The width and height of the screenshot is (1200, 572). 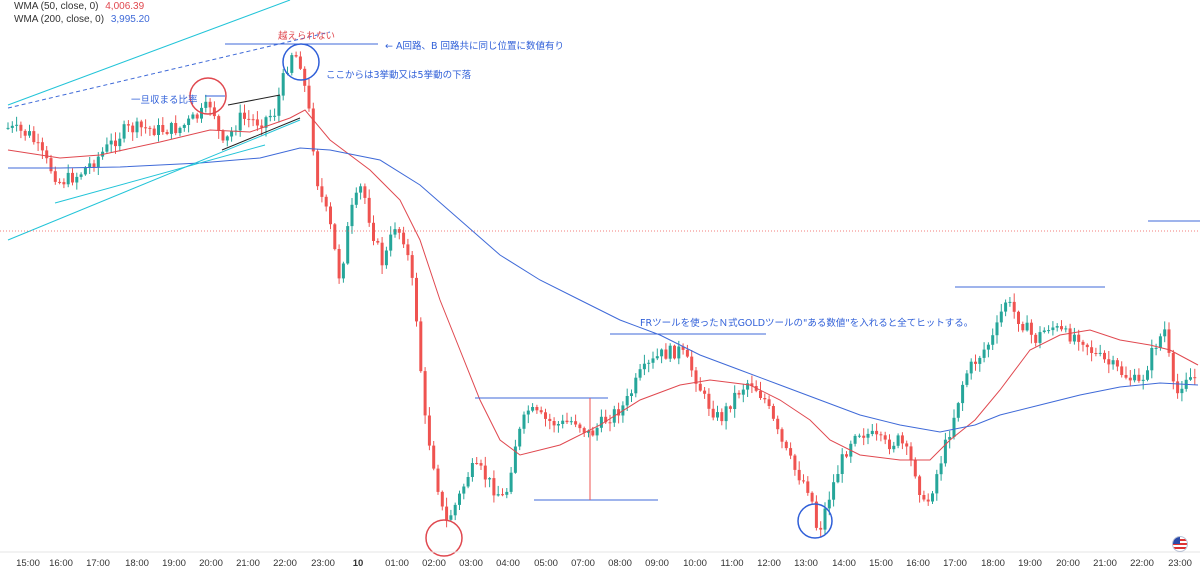 I want to click on x-tick-label: 20:00, so click(x=211, y=563).